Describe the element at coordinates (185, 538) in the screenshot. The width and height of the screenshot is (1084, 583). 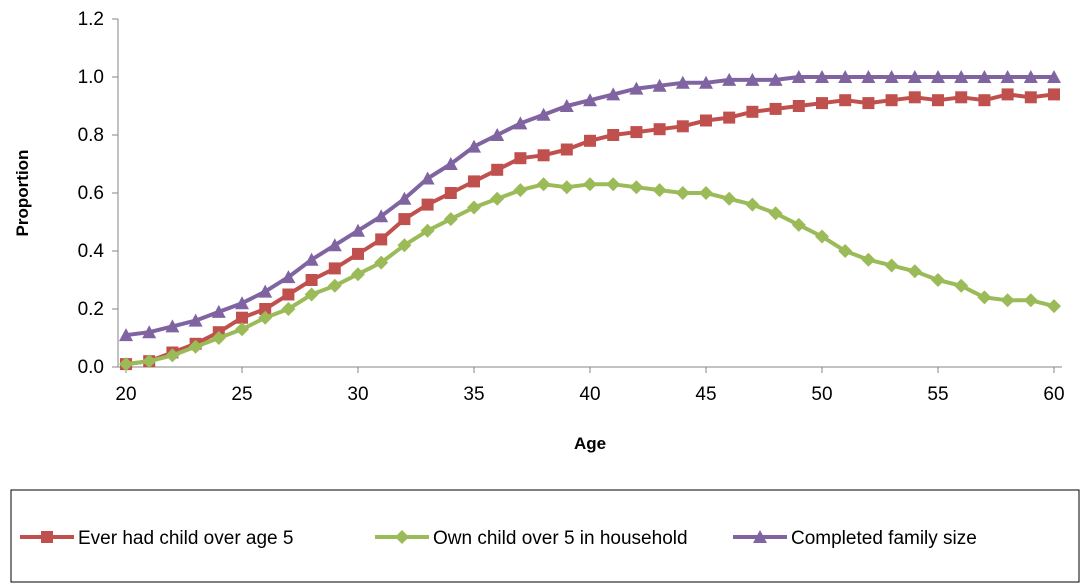
I see `legend-label: Ever had child over age 5` at that location.